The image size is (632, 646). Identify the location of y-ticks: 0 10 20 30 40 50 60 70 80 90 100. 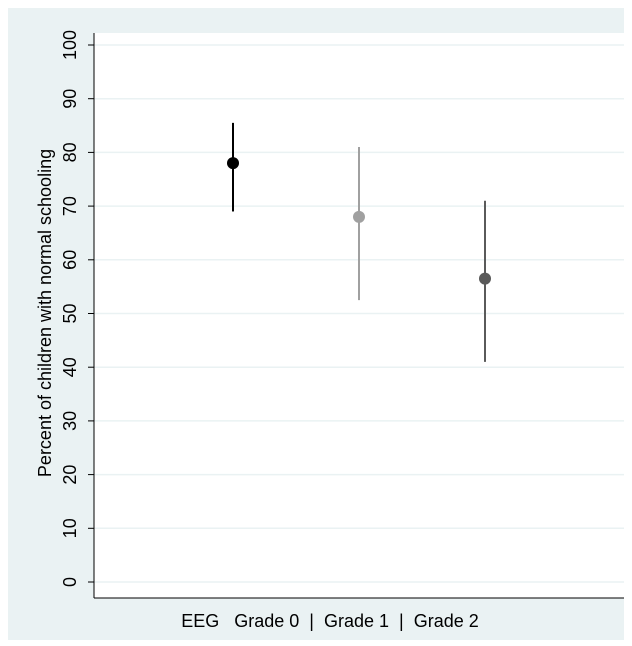
(77, 308).